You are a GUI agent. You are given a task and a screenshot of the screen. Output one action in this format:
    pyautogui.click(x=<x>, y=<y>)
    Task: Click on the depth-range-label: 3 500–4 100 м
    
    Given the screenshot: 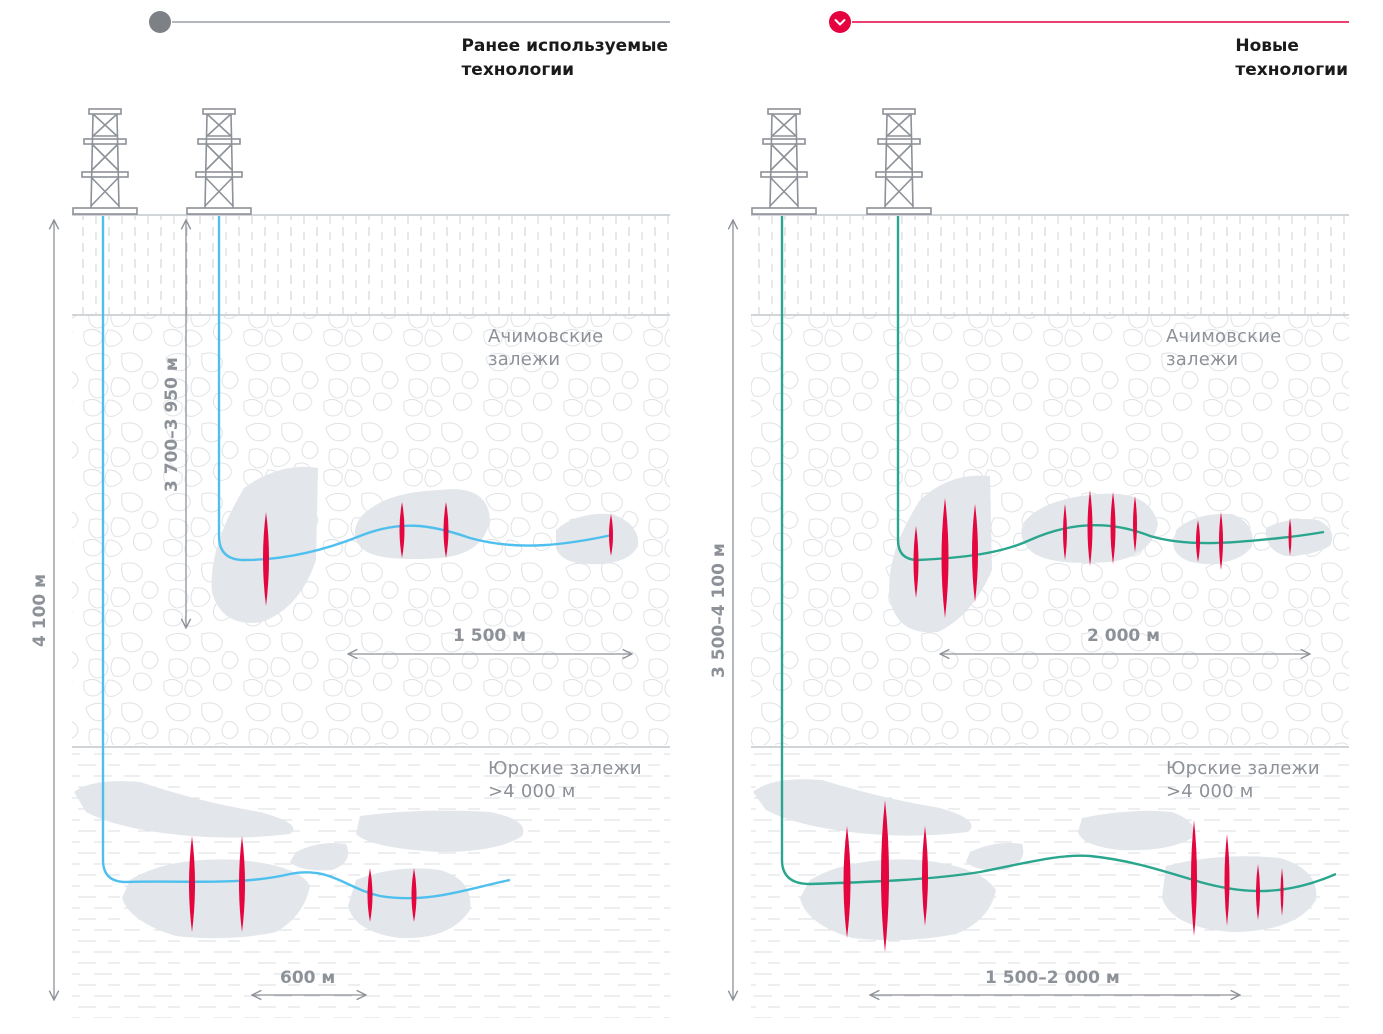 What is the action you would take?
    pyautogui.click(x=719, y=610)
    